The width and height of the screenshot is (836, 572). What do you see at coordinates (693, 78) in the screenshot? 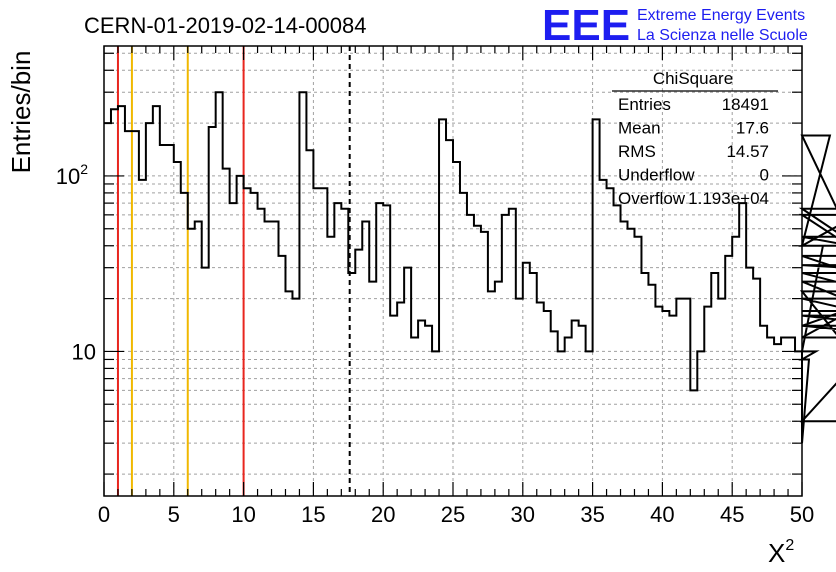
I see `stats-box-title: ChiSquare` at bounding box center [693, 78].